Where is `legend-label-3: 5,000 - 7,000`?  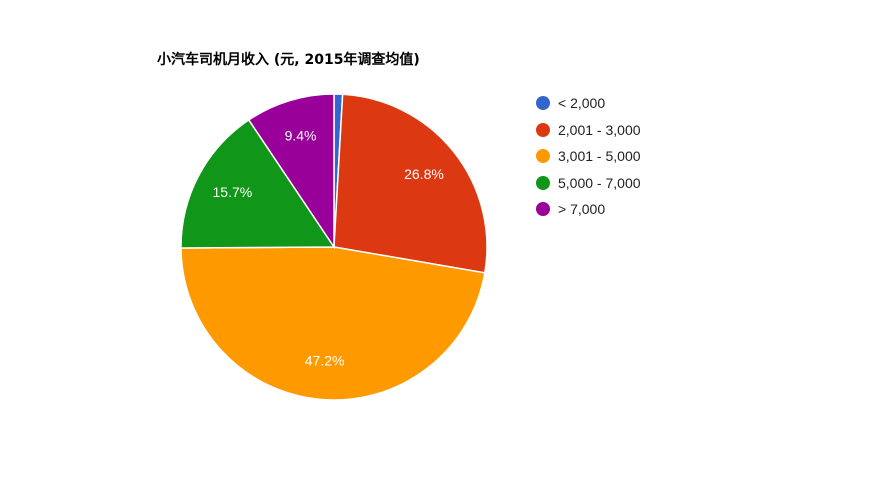 legend-label-3: 5,000 - 7,000 is located at coordinates (599, 182).